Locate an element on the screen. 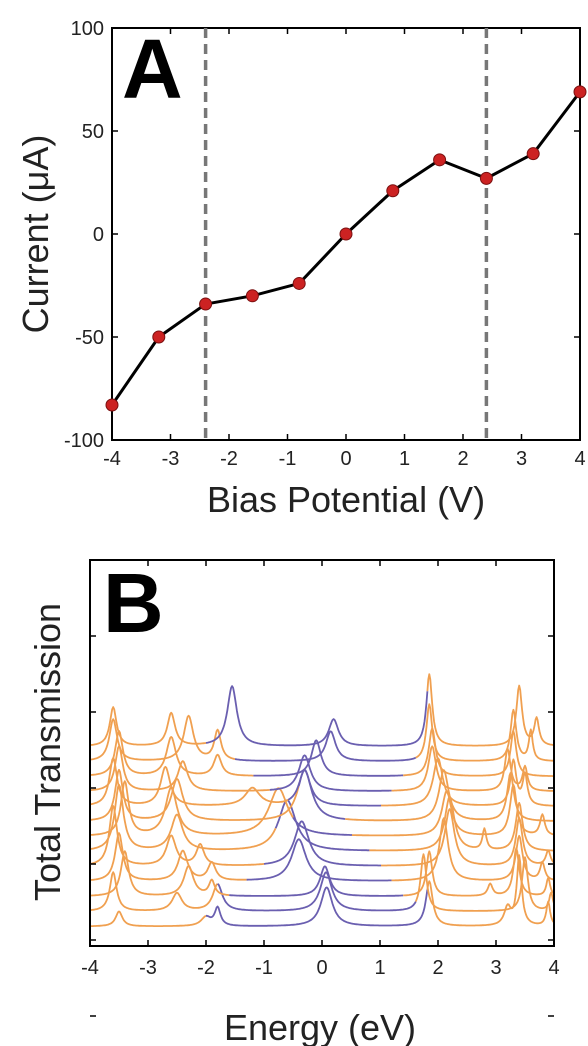 Image resolution: width=588 pixels, height=1046 pixels. y-tick-label: 0 is located at coordinates (98, 235).